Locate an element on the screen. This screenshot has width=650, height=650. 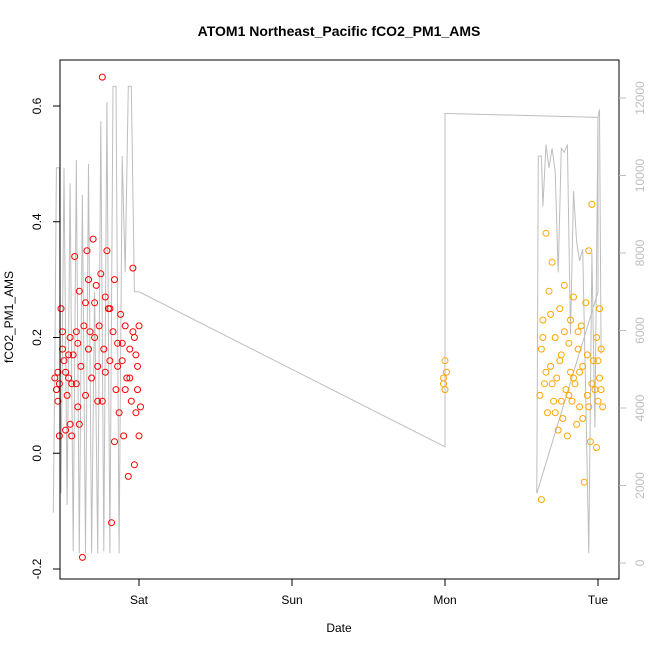
x-axis-label: Date is located at coordinates (339, 628).